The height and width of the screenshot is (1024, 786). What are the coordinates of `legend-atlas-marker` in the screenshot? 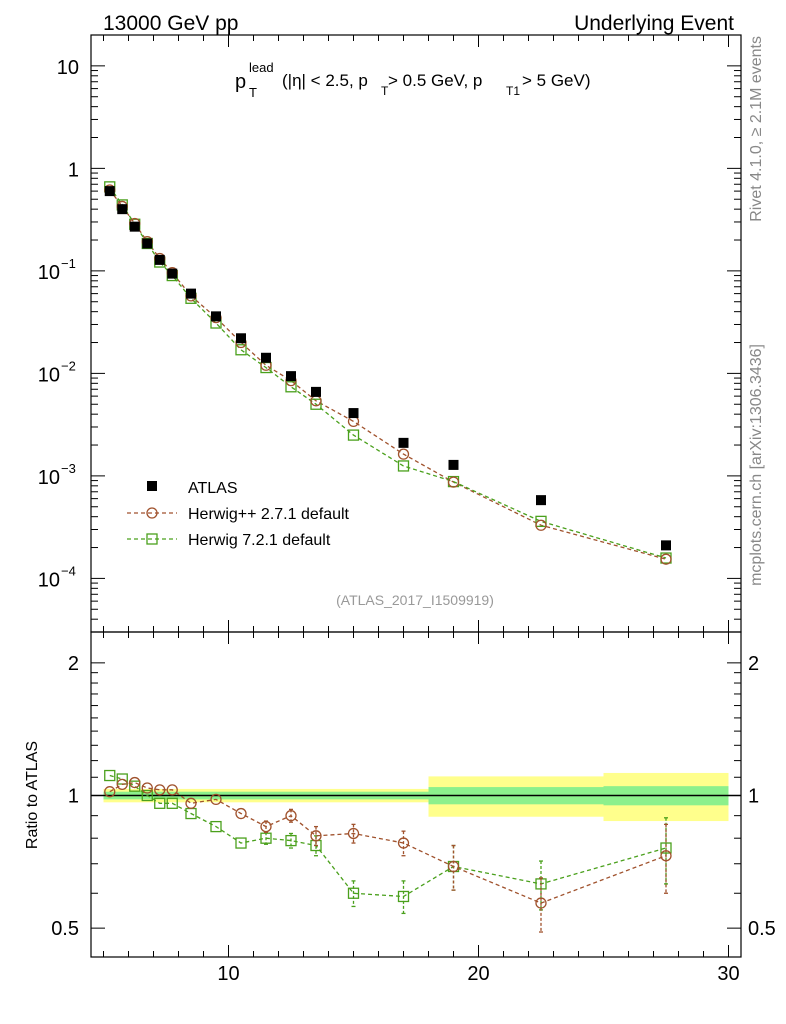 It's located at (152, 486).